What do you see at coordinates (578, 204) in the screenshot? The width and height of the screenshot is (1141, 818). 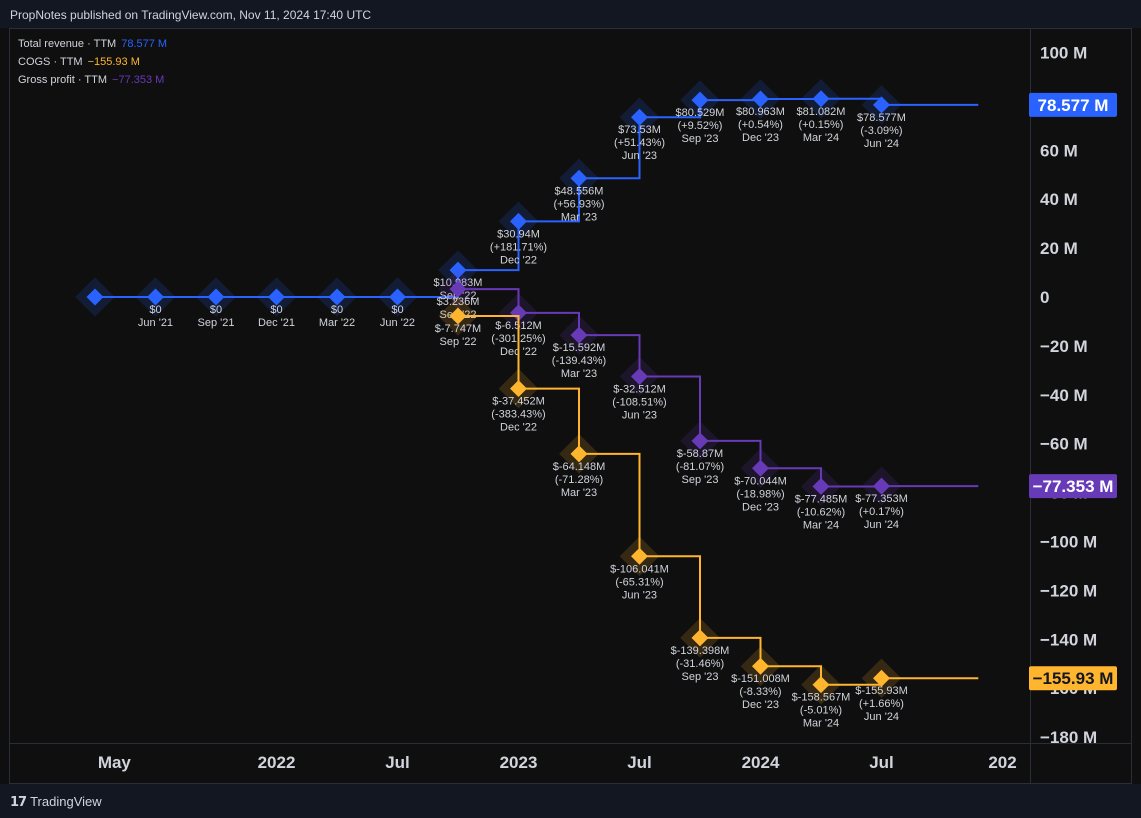 I see `data-label: (+56.93%)` at bounding box center [578, 204].